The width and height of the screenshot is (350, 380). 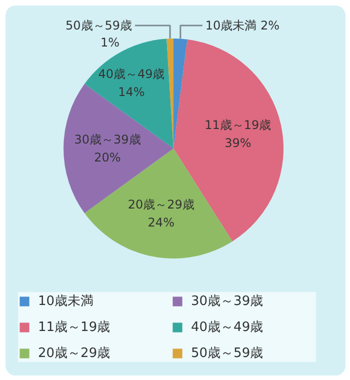 What do you see at coordinates (238, 143) in the screenshot?
I see `data-label: 39%` at bounding box center [238, 143].